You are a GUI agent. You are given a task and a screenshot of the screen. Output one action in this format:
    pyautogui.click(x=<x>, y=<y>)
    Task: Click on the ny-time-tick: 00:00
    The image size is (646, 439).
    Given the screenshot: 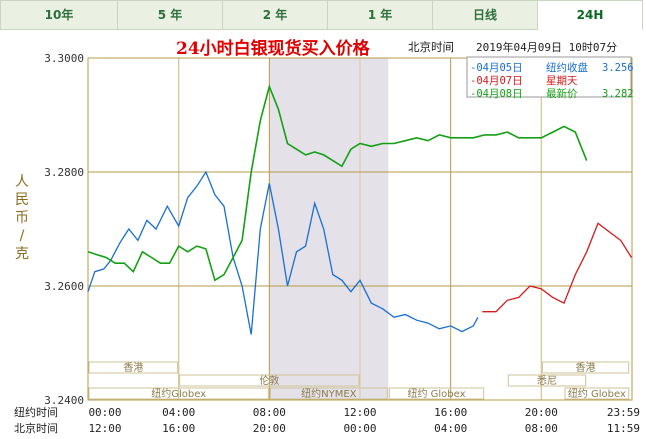 What is the action you would take?
    pyautogui.click(x=104, y=412)
    